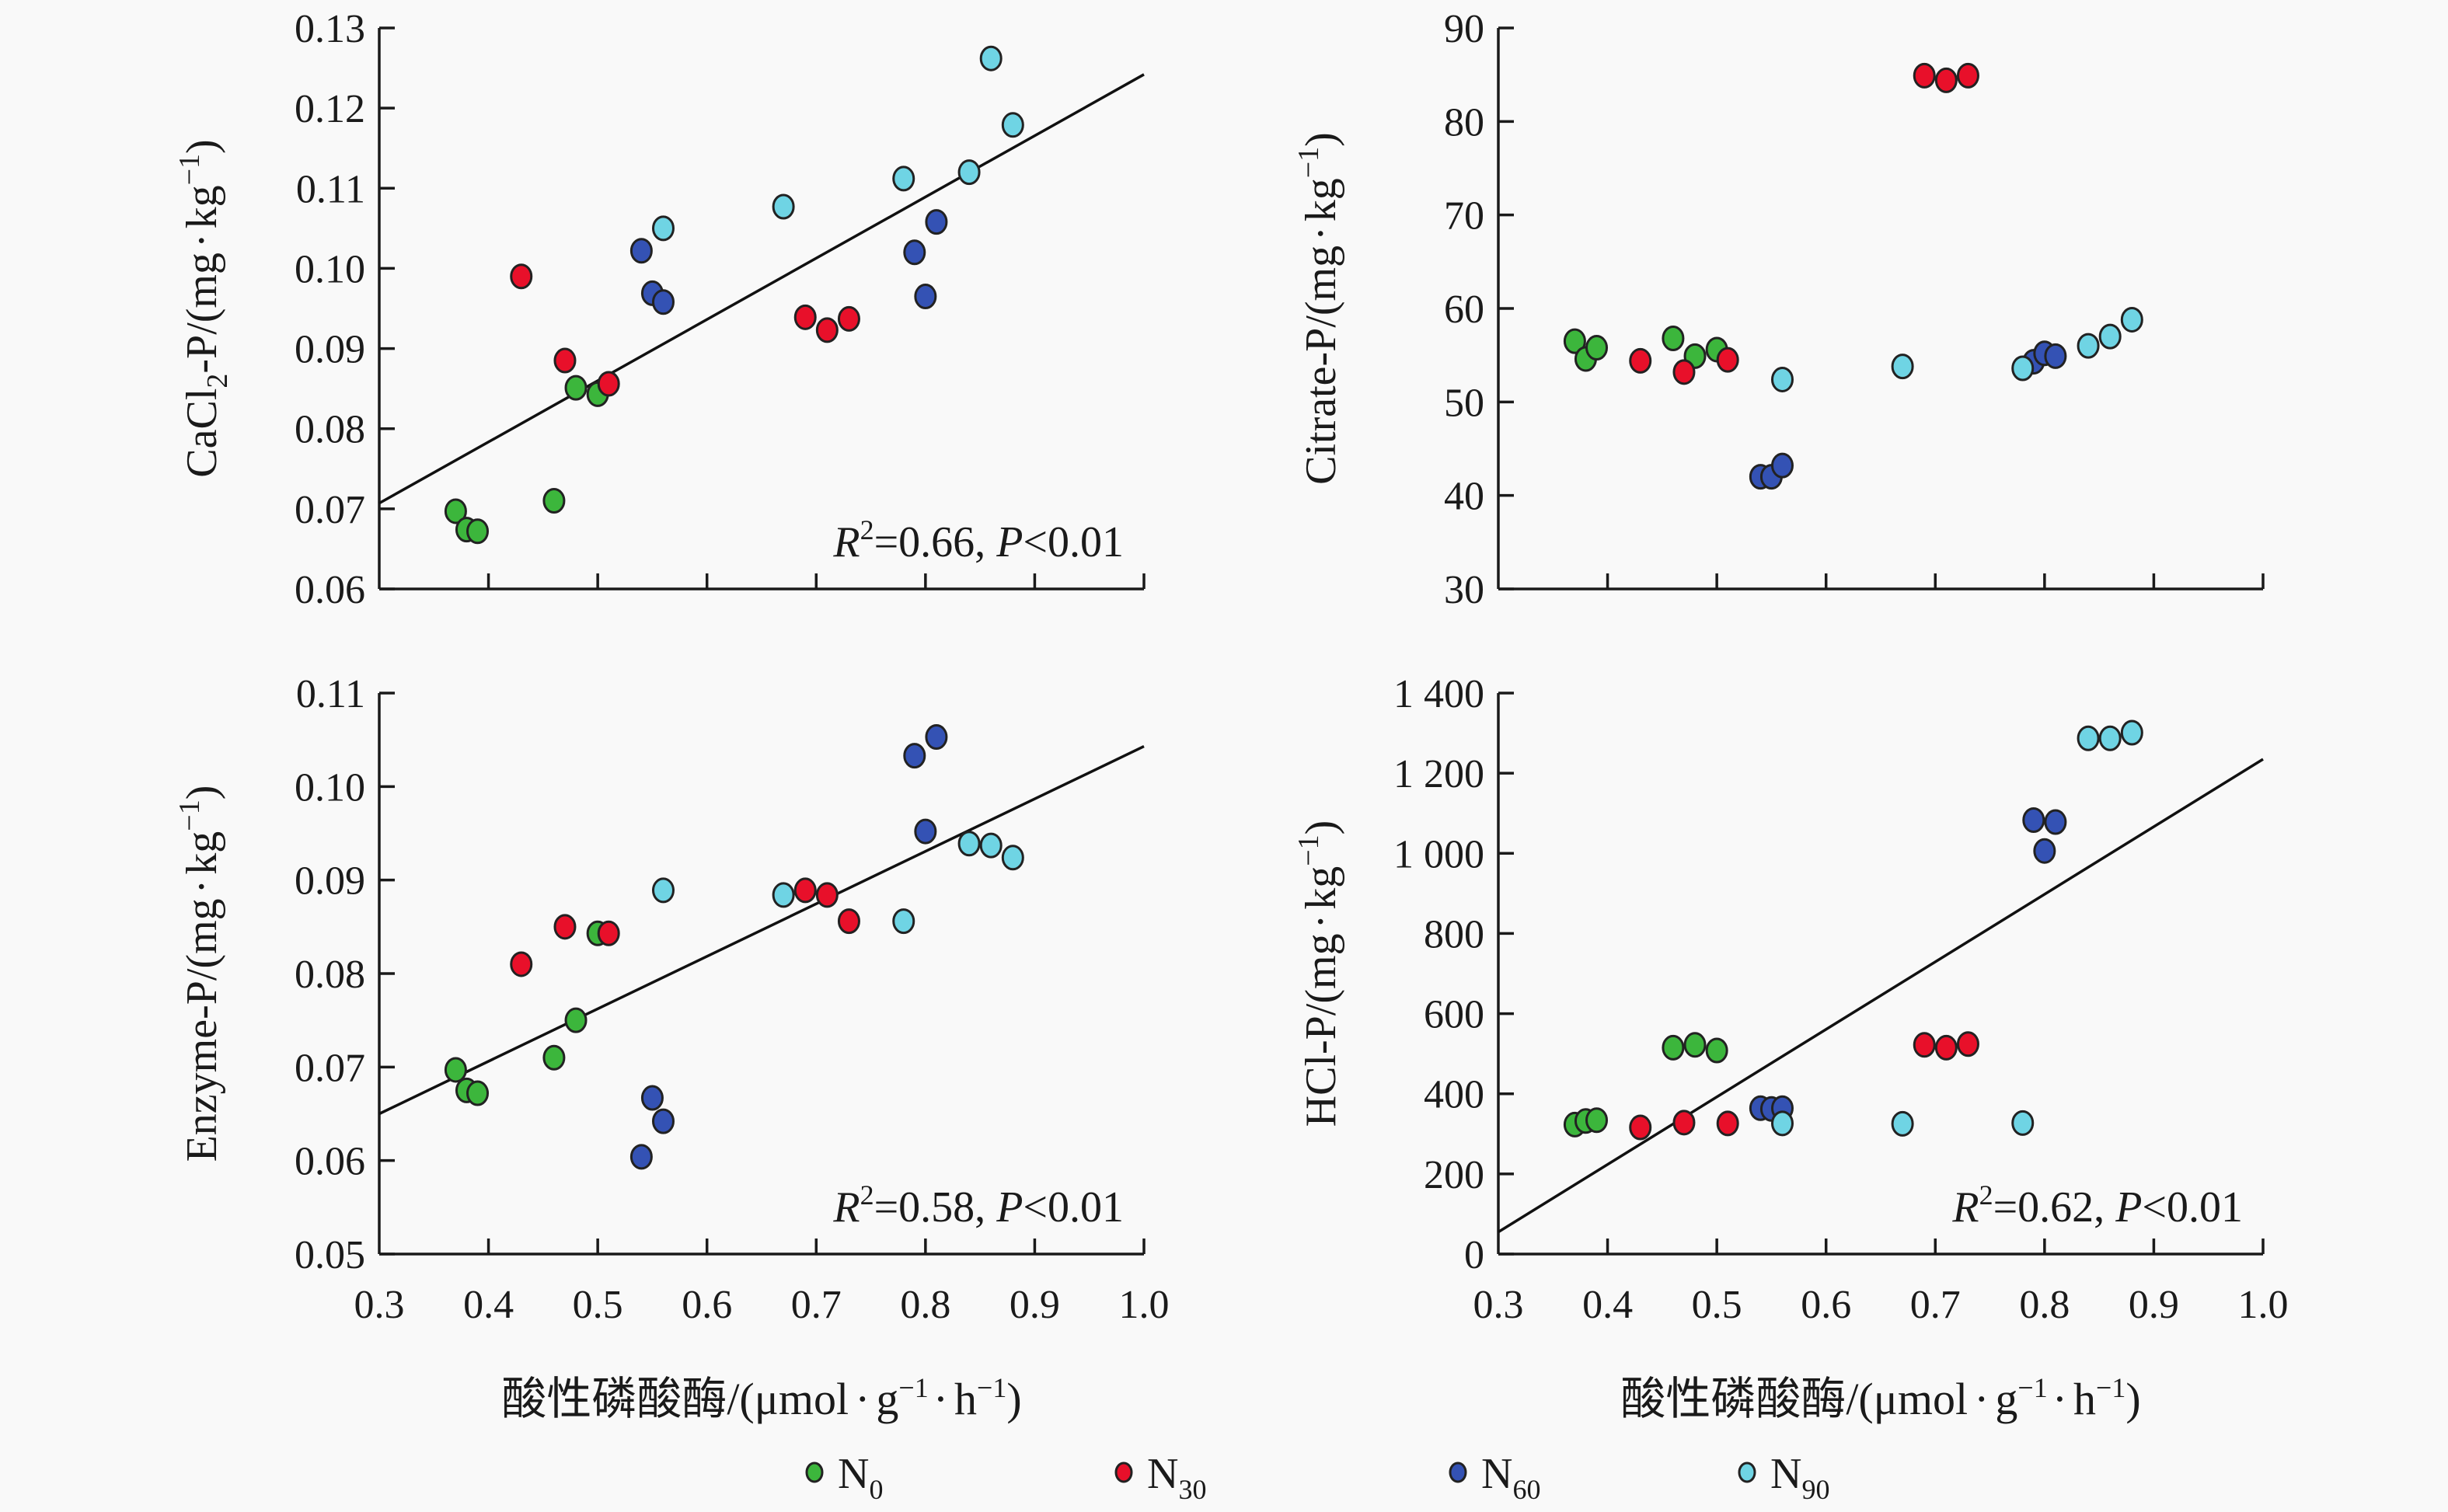 This screenshot has width=2448, height=1512. Describe the element at coordinates (761, 1398) in the screenshot. I see `x-axis-title-left: 酸性磷酸酶/(μmol · g−1 · h−1)` at that location.